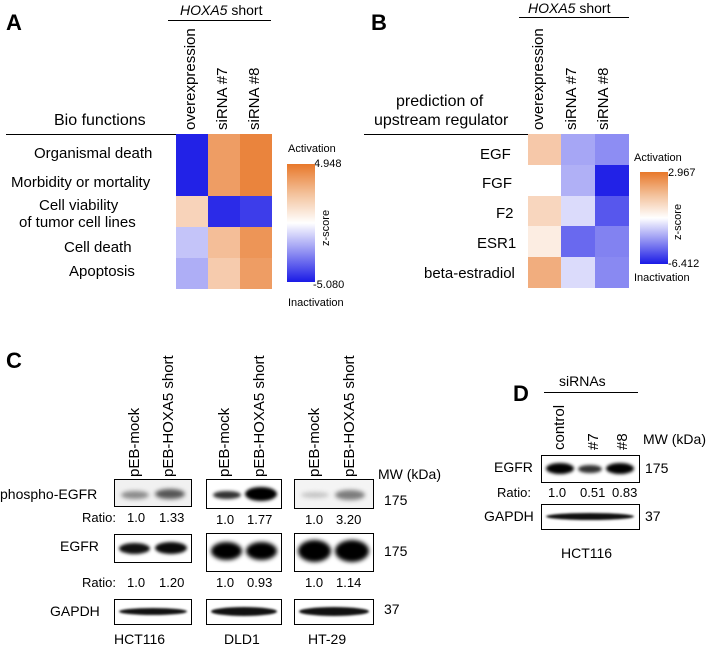 This screenshot has height=649, width=709. I want to click on panel-d-mw-egfr: 175, so click(657, 468).